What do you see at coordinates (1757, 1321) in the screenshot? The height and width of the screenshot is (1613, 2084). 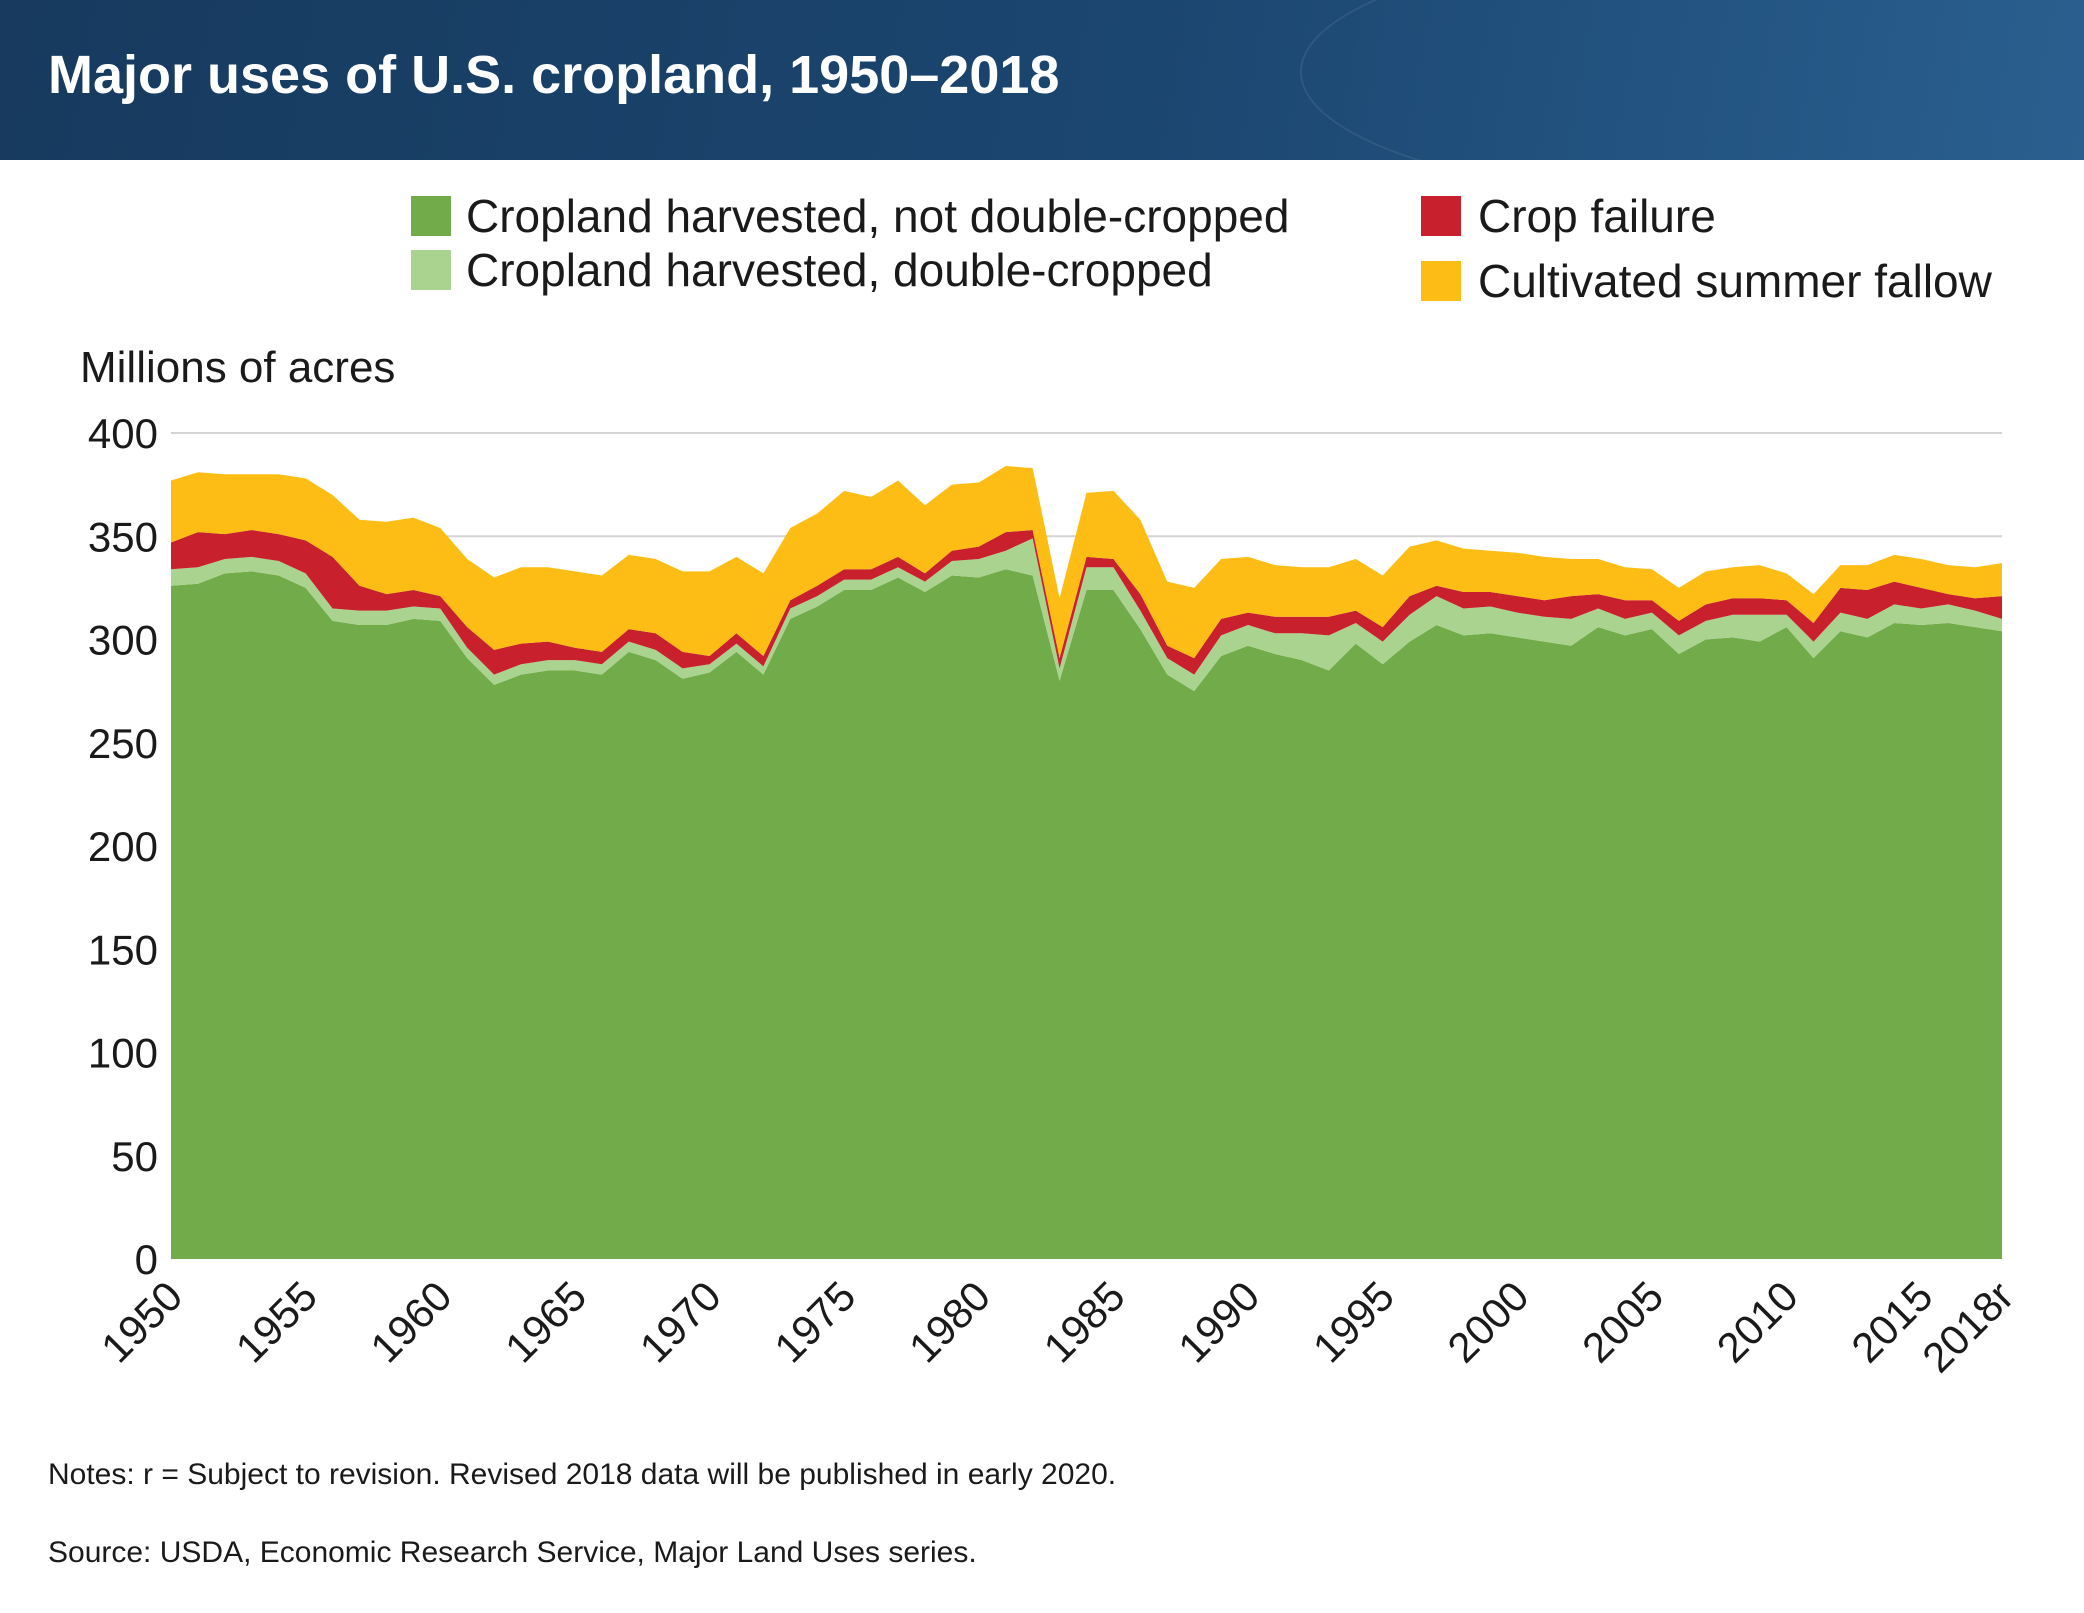 I see `x-tick-label: 2010` at bounding box center [1757, 1321].